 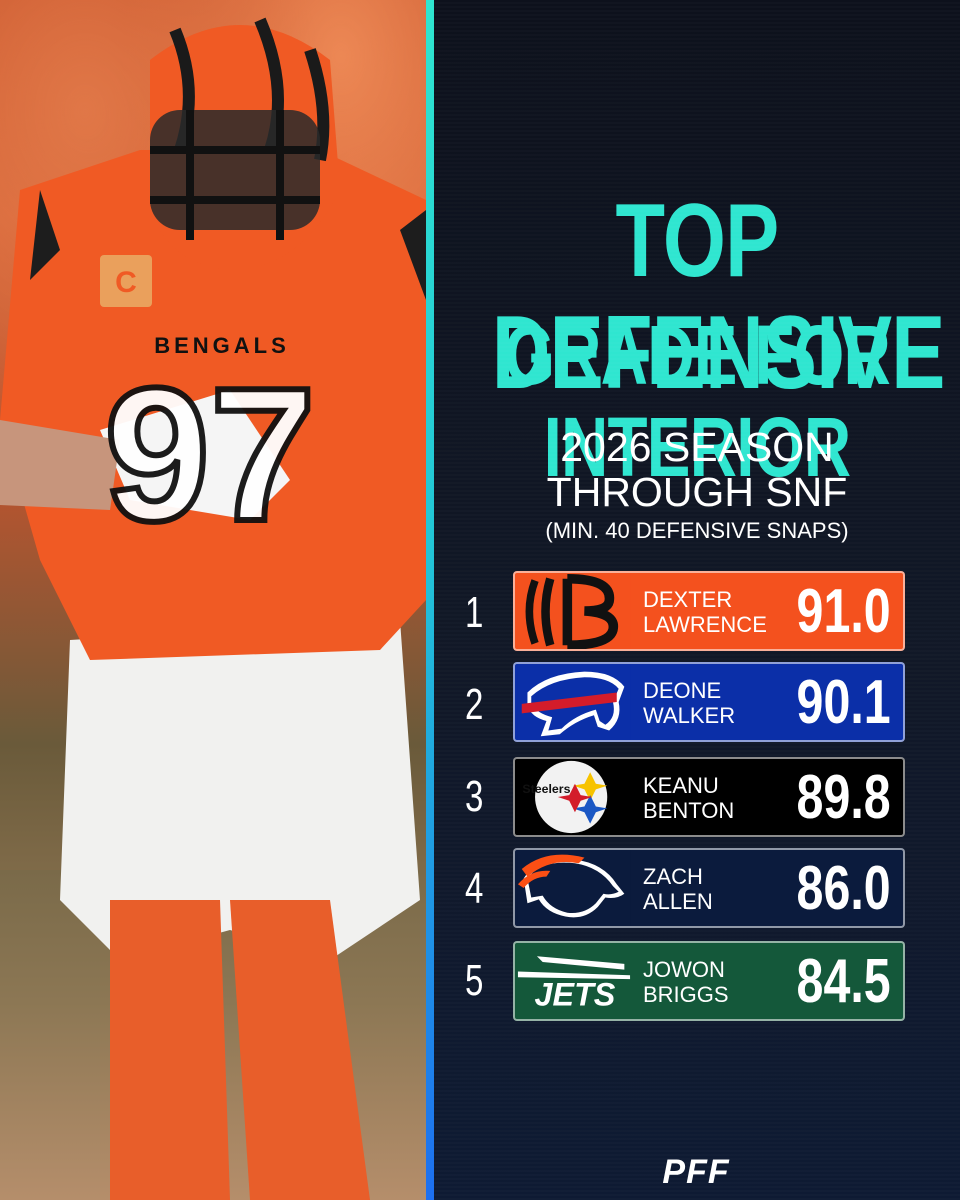 What do you see at coordinates (474, 888) in the screenshot?
I see `rank-number: 4` at bounding box center [474, 888].